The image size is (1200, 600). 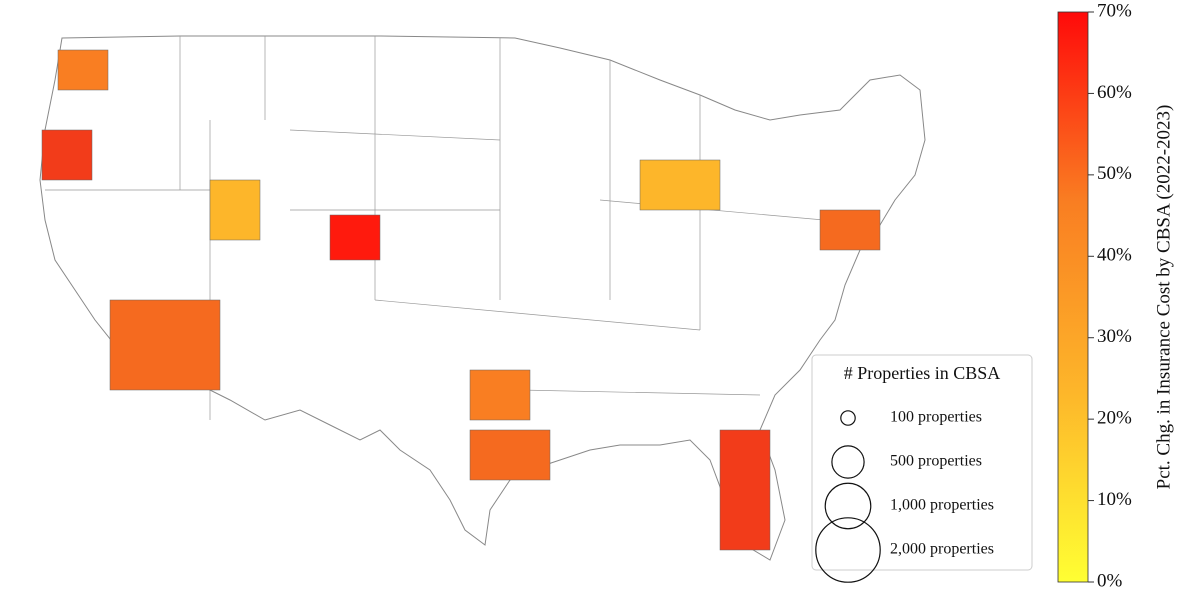 I want to click on colorbar, so click(x=1073, y=297).